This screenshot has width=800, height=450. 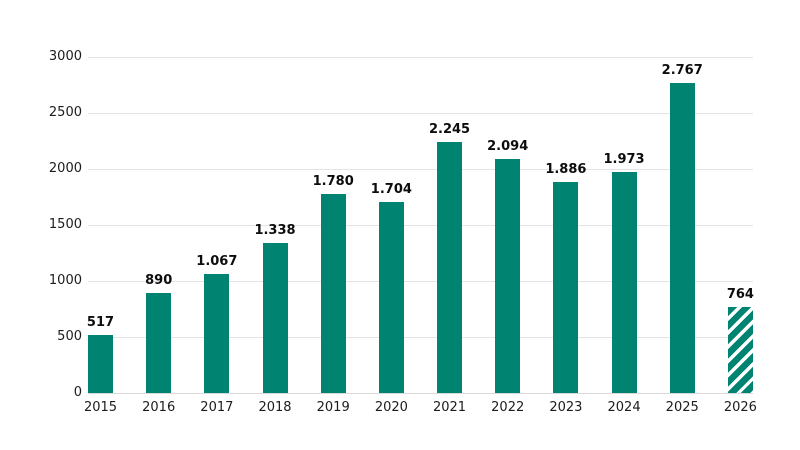 What do you see at coordinates (65, 224) in the screenshot?
I see `y-tick-label: 1500` at bounding box center [65, 224].